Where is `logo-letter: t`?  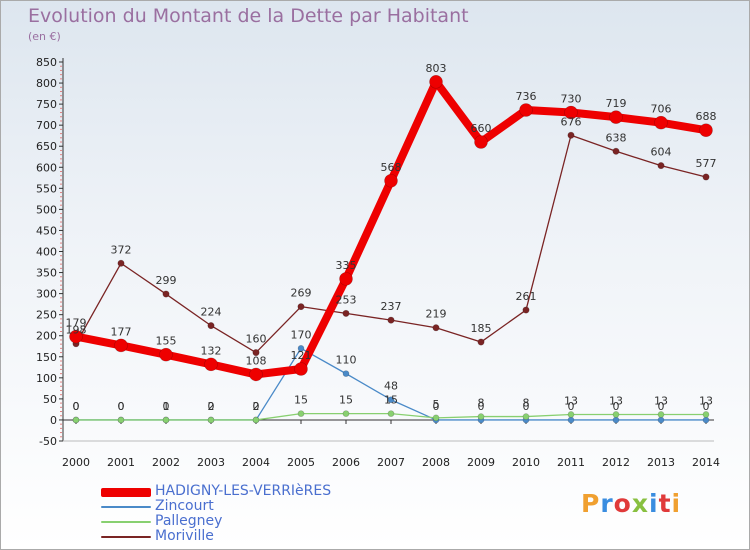 logo-letter: t is located at coordinates (665, 503).